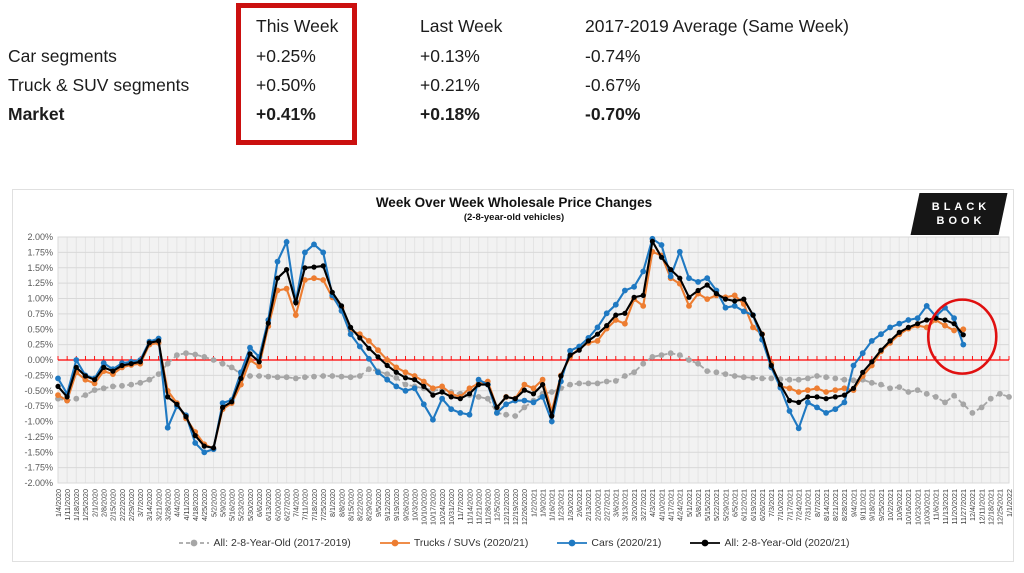 The height and width of the screenshot is (573, 1024). What do you see at coordinates (643, 505) in the screenshot?
I see `svg-text: 3/27/2021` at bounding box center [643, 505].